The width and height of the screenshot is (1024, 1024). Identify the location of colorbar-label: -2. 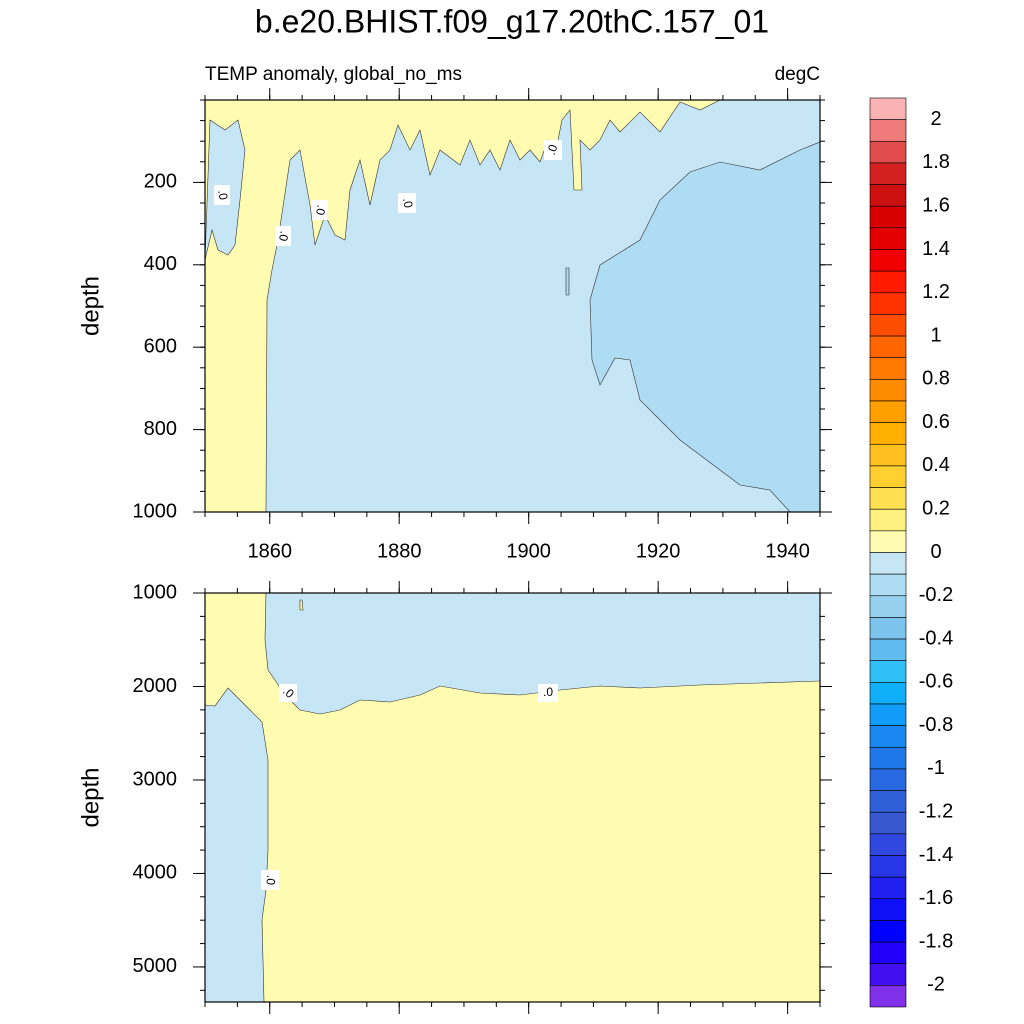
(936, 985).